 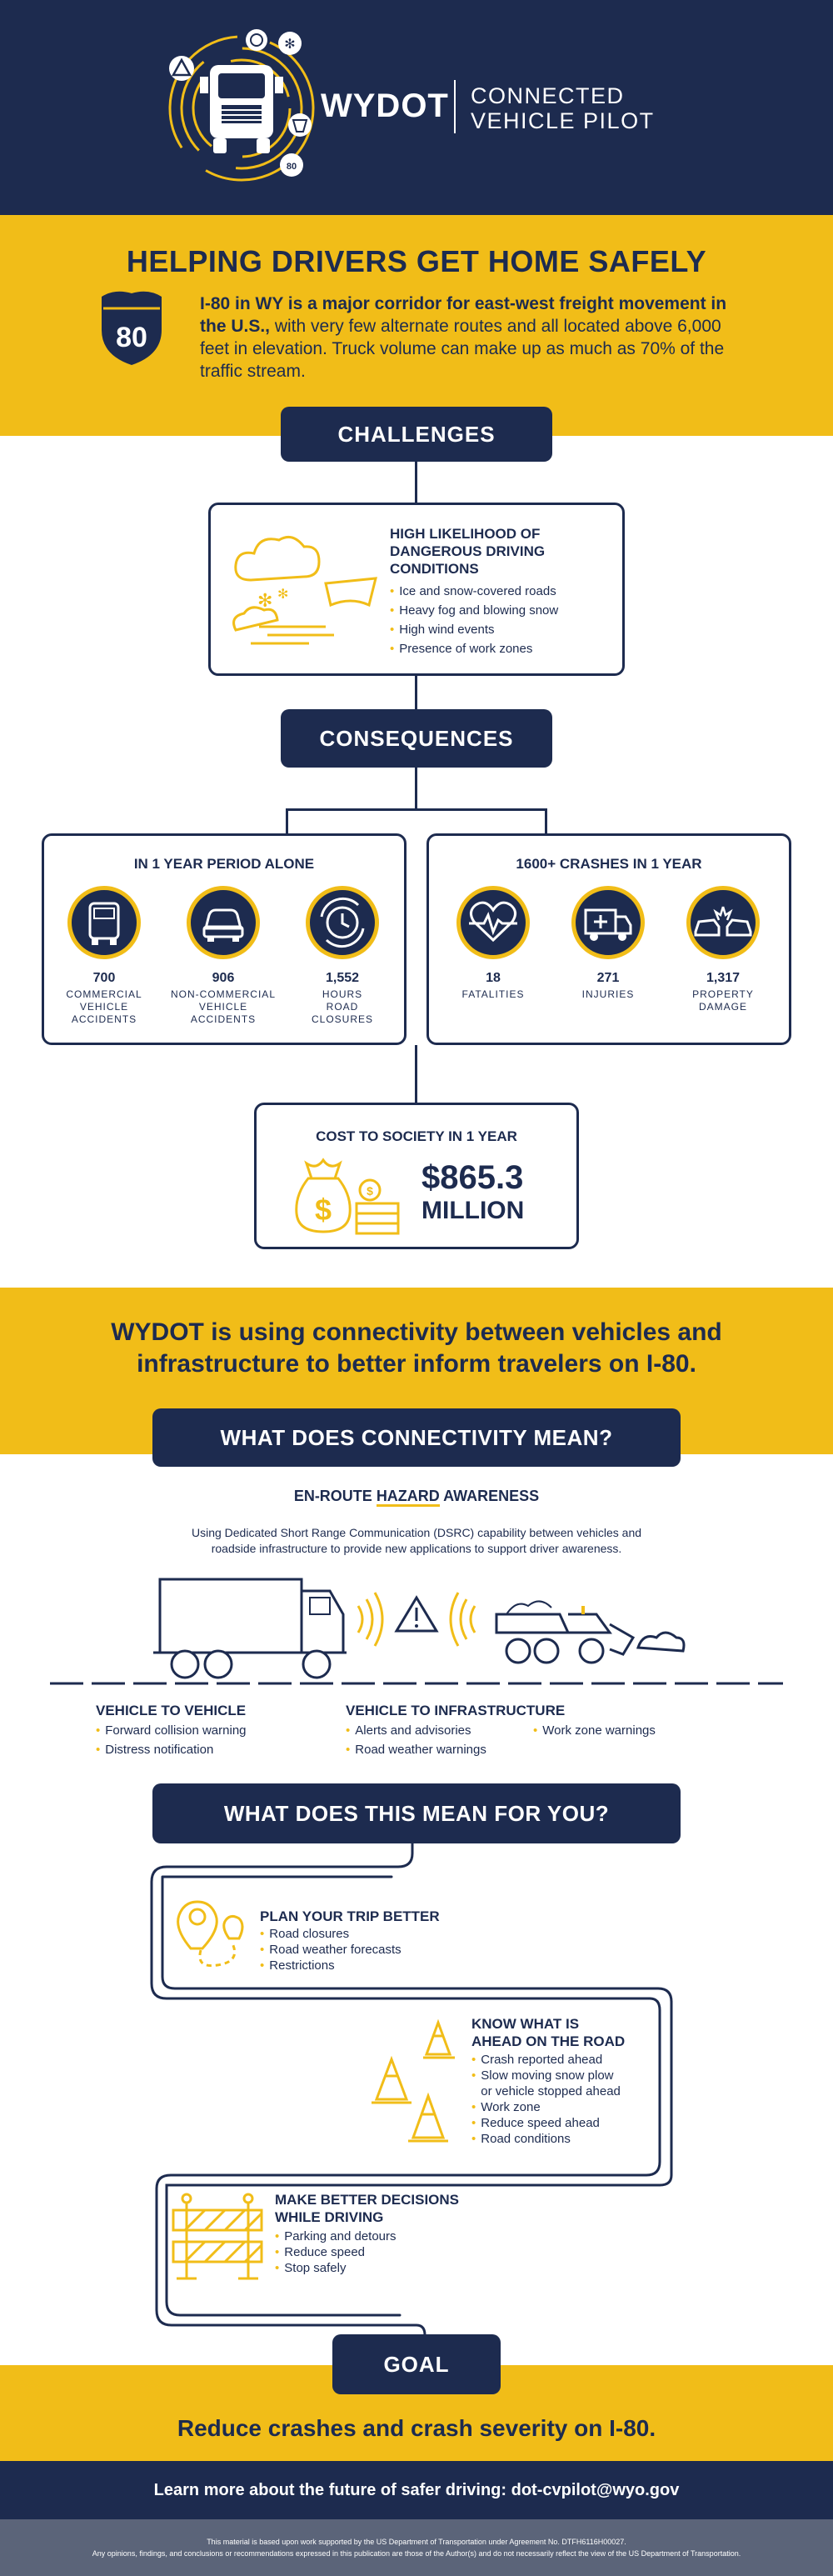 What do you see at coordinates (551, 2091) in the screenshot?
I see `list-item: •or vehicle stopped ahead` at bounding box center [551, 2091].